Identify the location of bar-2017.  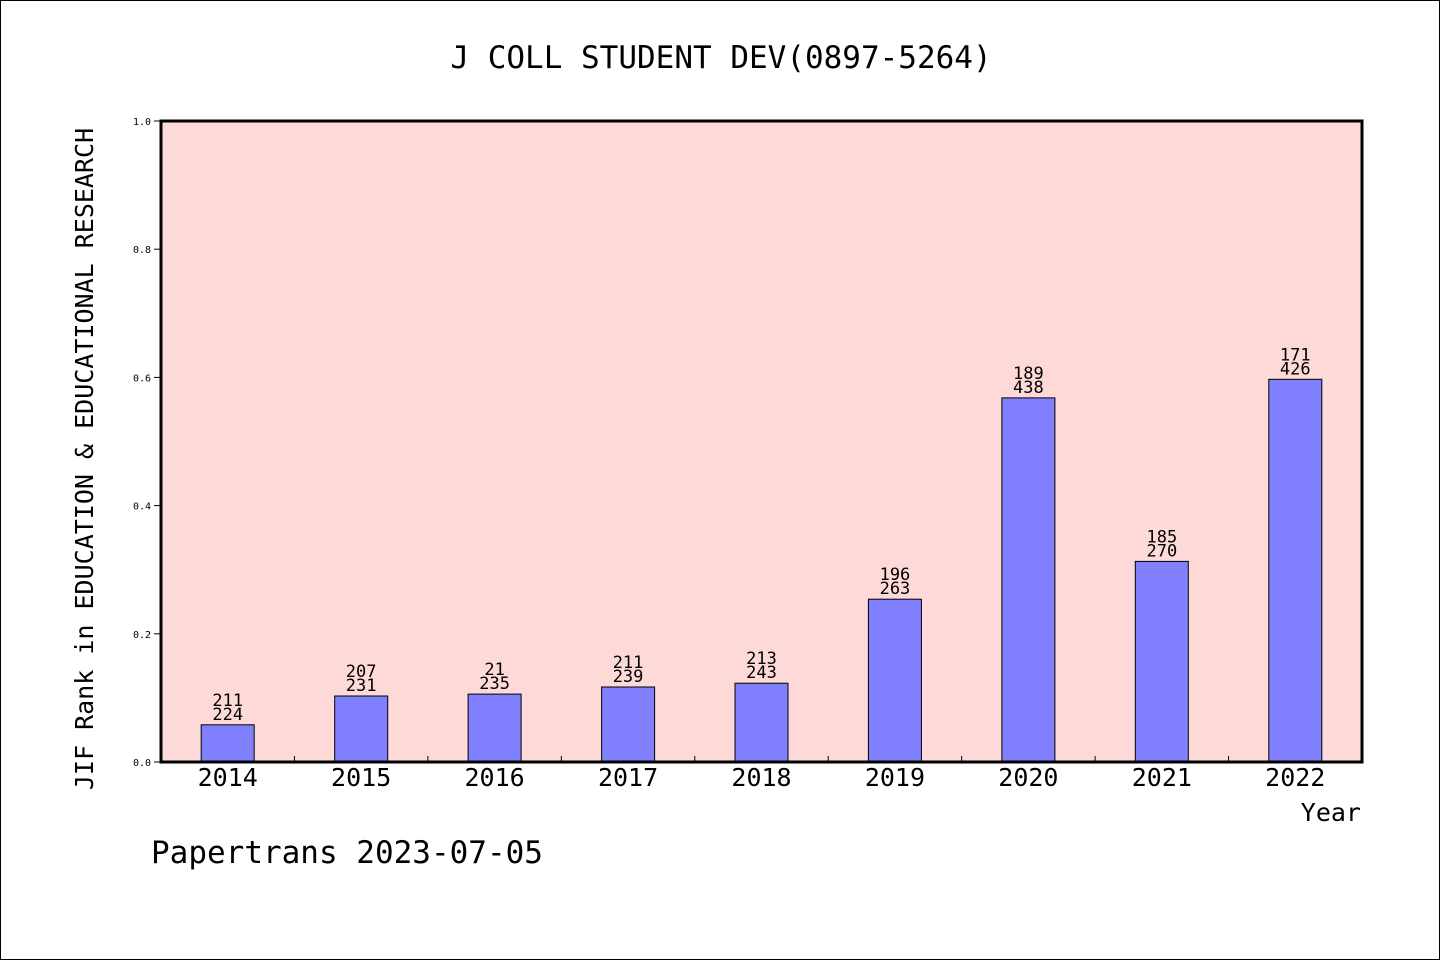
(628, 724).